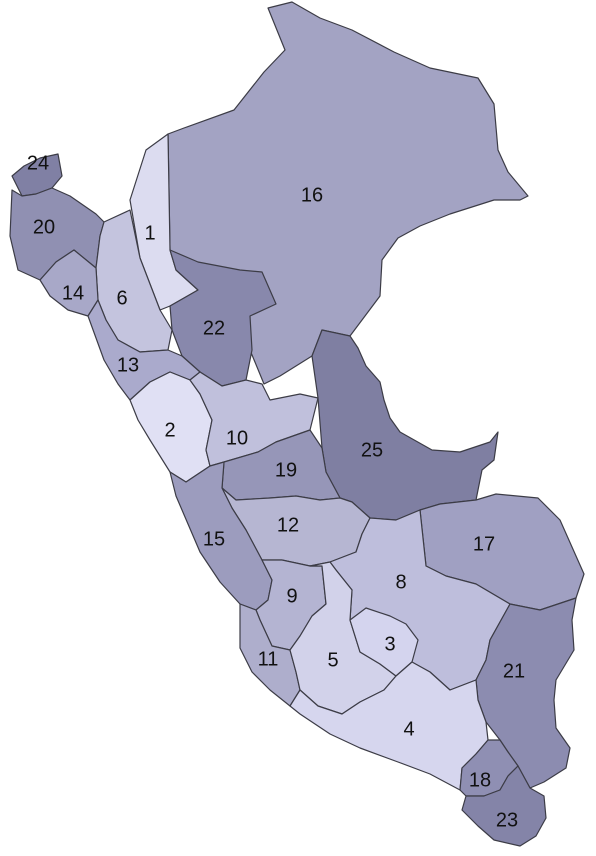 The height and width of the screenshot is (856, 596). Describe the element at coordinates (312, 195) in the screenshot. I see `region-label-16: 16` at that location.